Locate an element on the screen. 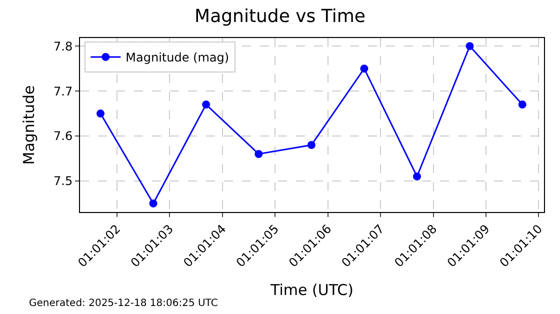 This screenshot has width=560, height=314. y-tick-label: 7.8 is located at coordinates (63, 46).